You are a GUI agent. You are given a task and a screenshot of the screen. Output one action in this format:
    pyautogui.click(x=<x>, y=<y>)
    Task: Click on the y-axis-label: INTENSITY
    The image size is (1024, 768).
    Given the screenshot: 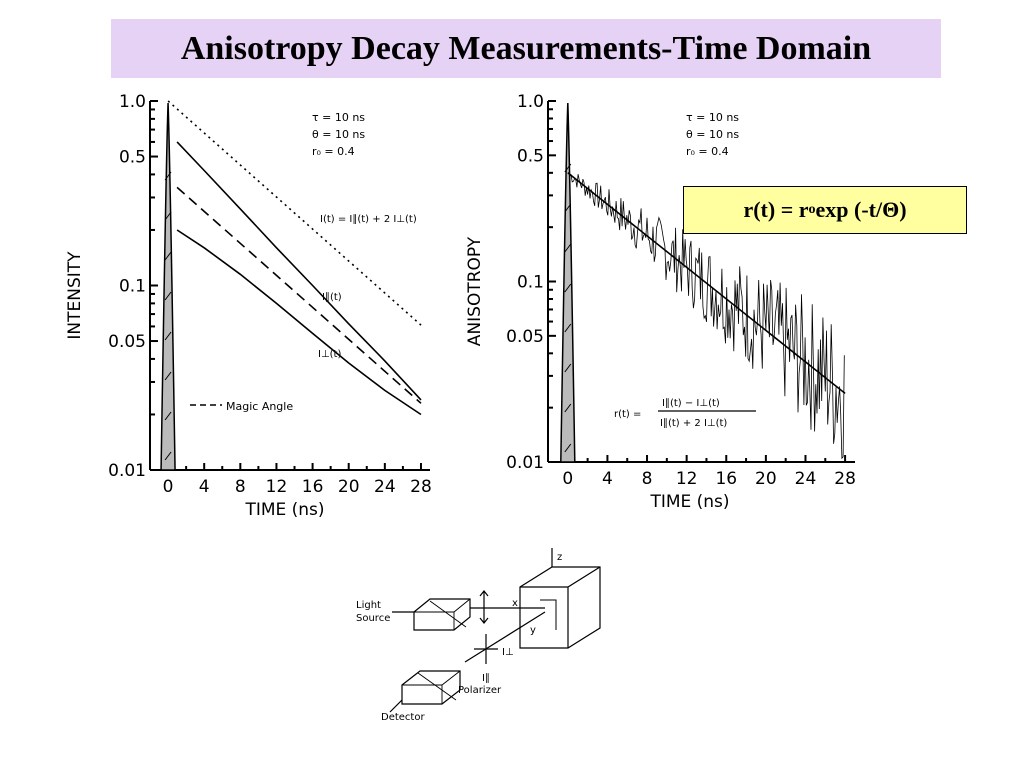 What is the action you would take?
    pyautogui.click(x=75, y=295)
    